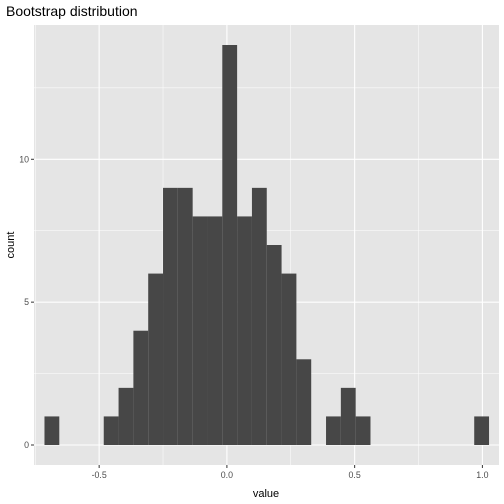 The image size is (504, 504). Describe the element at coordinates (355, 475) in the screenshot. I see `x-tick-label: 0.5` at that location.